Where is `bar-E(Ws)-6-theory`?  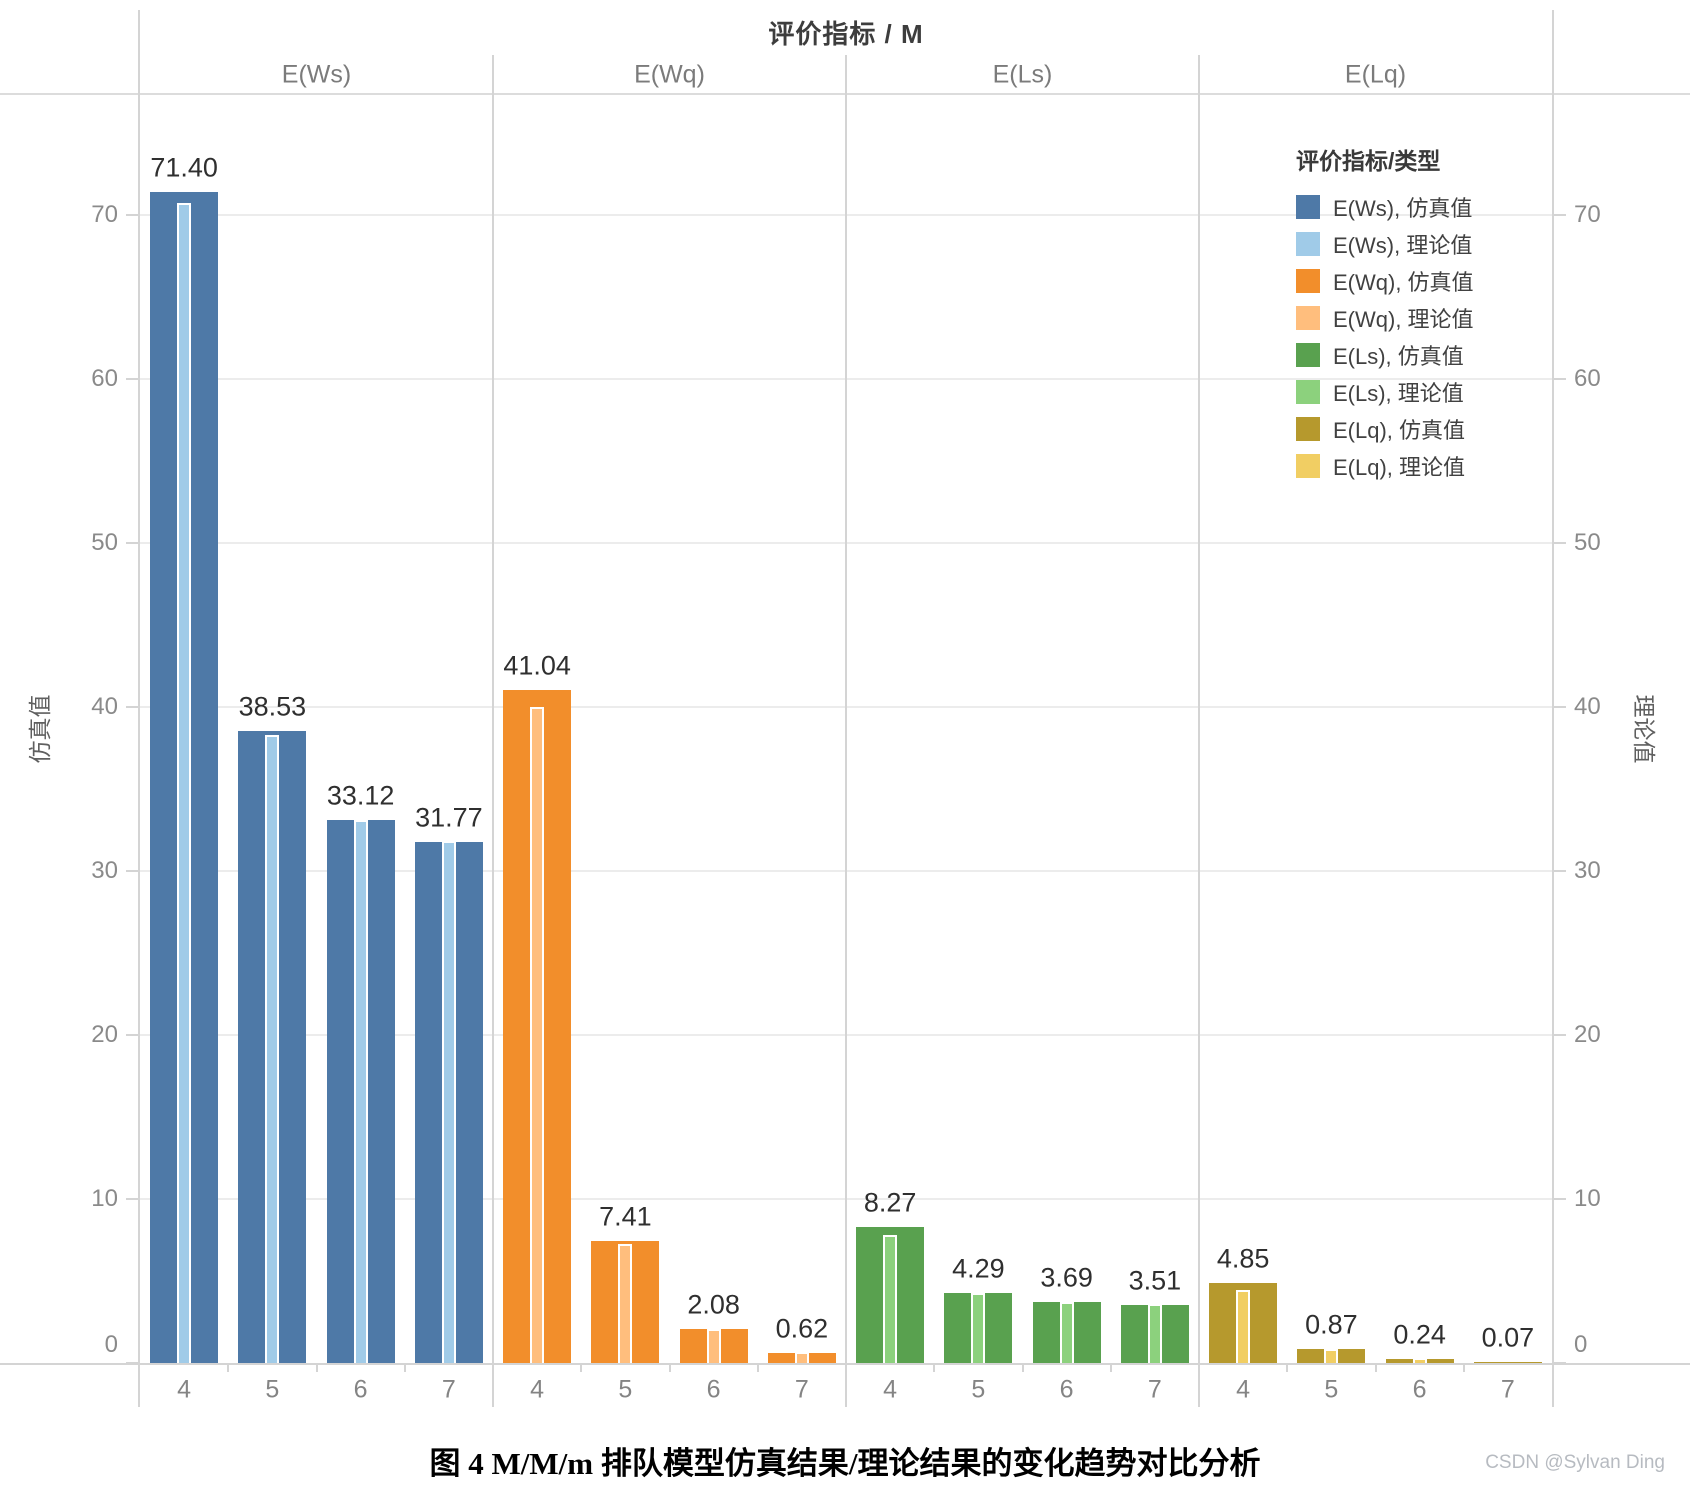 bar-E(Ws)-6-theory is located at coordinates (360, 1091).